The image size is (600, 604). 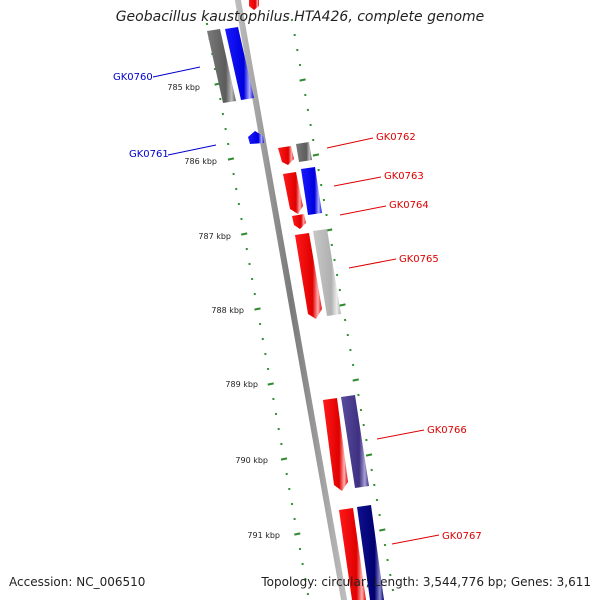 What do you see at coordinates (176, 72) in the screenshot?
I see `leader-gk0760` at bounding box center [176, 72].